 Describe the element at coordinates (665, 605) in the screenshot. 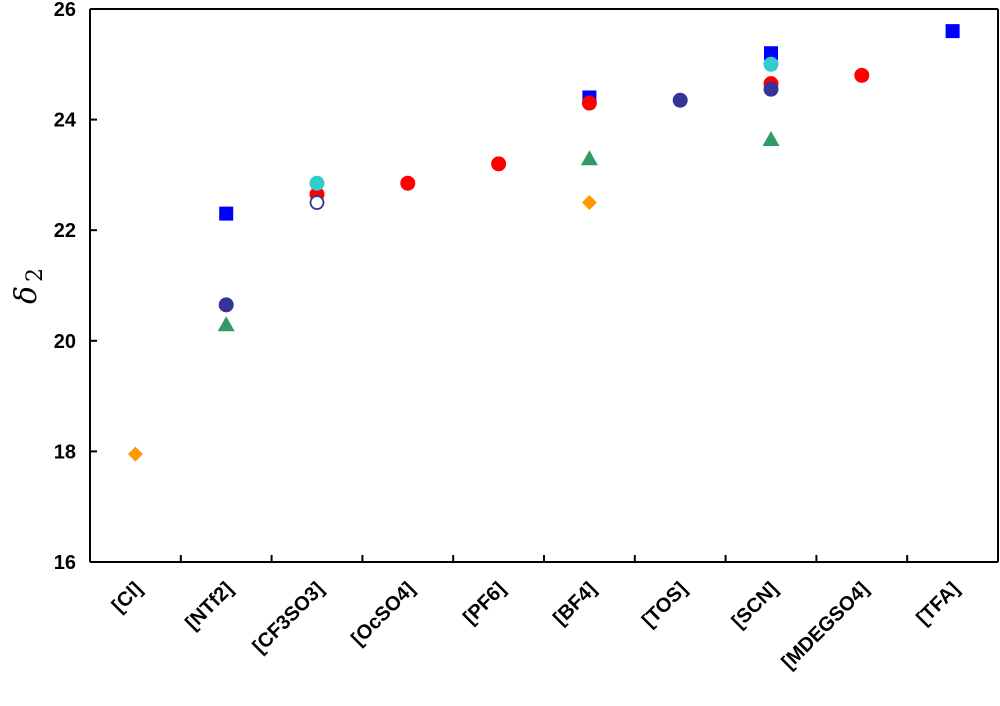

I see `x-category-label: [TOS]` at that location.